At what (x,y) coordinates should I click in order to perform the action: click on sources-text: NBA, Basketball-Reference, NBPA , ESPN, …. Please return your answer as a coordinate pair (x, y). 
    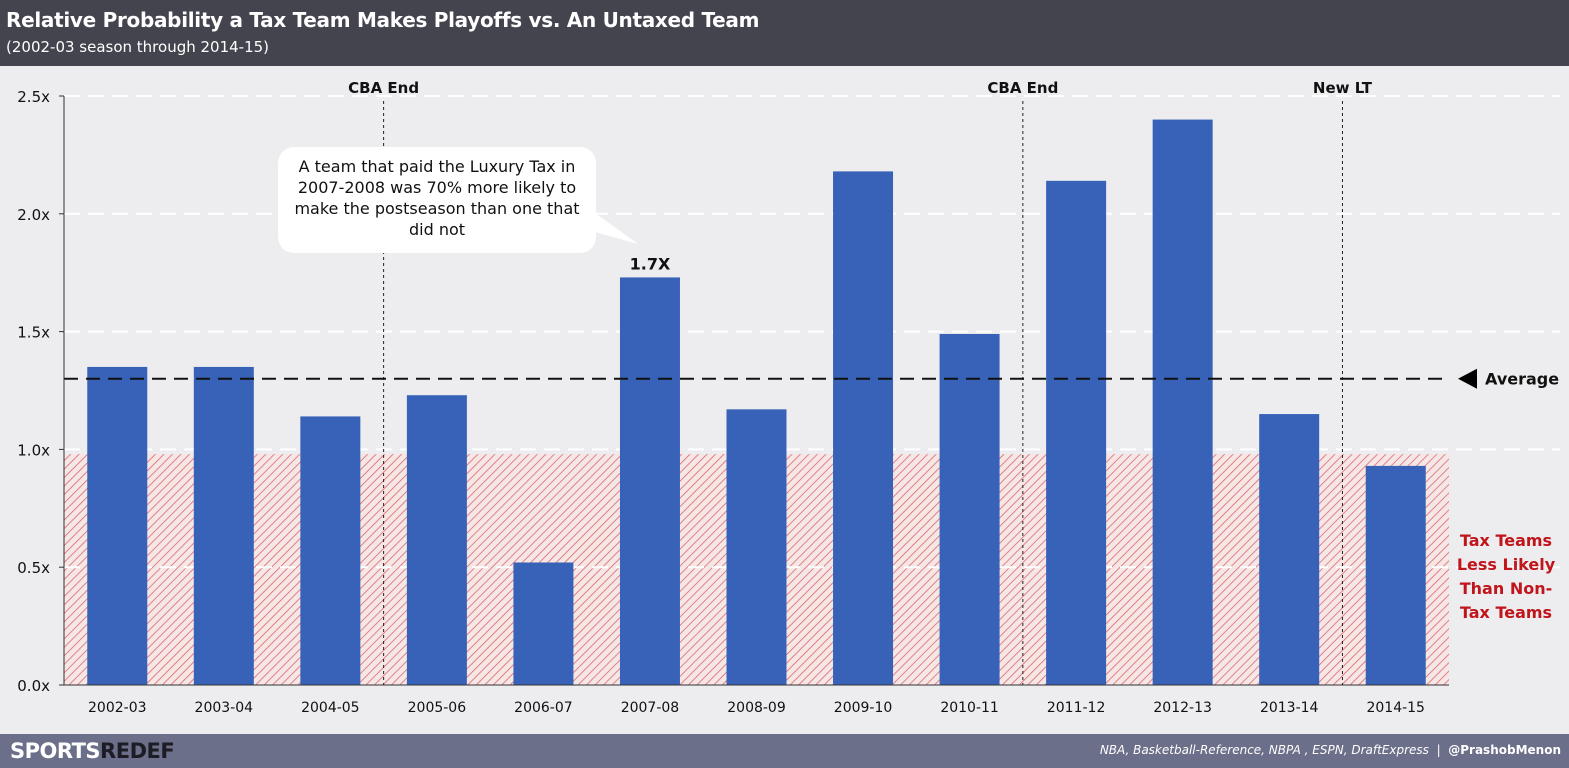
    Looking at the image, I should click on (1264, 750).